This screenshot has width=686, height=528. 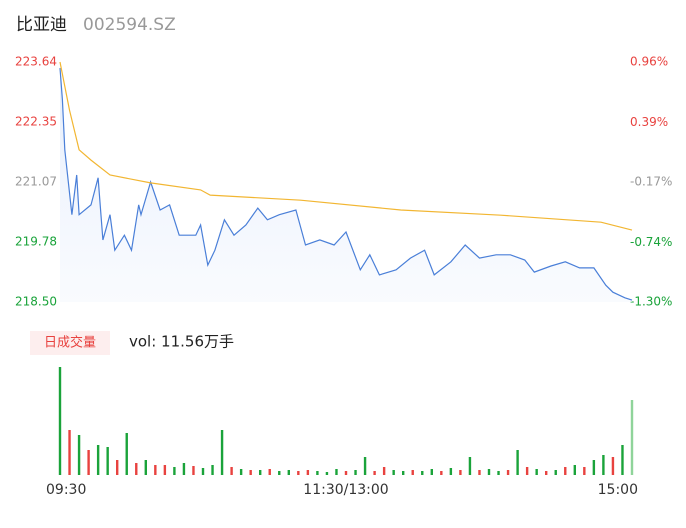 I want to click on y-tick-label: 223.64, so click(x=36, y=62).